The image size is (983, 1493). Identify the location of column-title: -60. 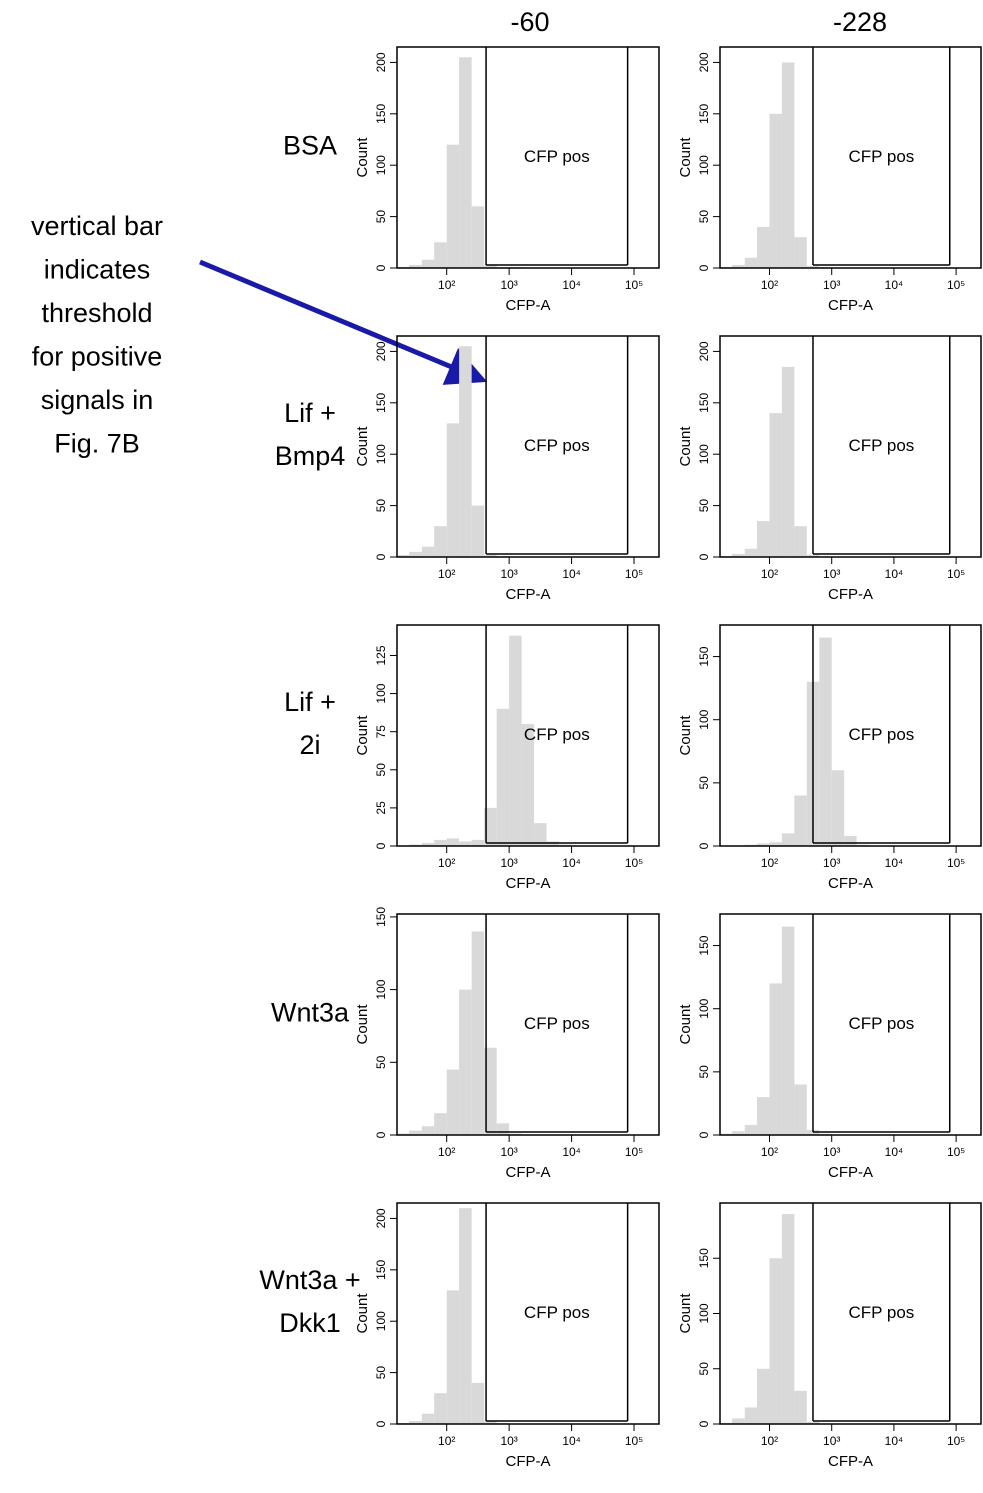
(529, 22).